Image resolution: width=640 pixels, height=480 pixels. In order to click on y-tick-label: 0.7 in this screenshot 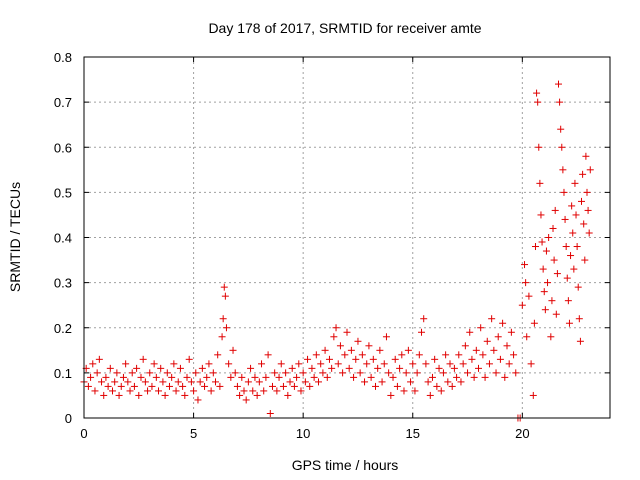, I will do `click(63, 102)`.